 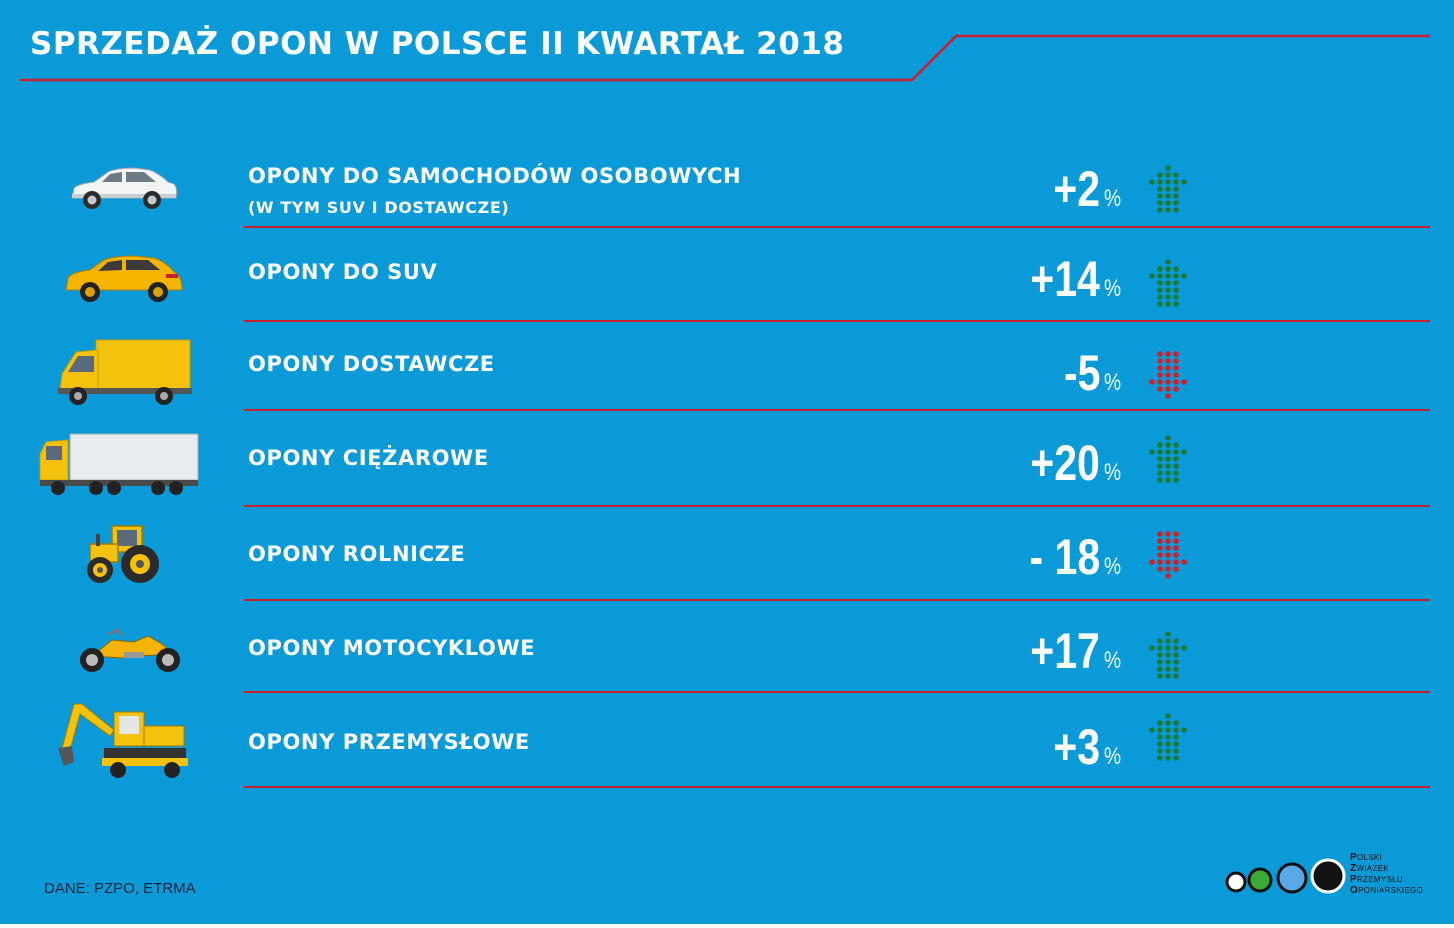 I want to click on change-value: +17, so click(x=1065, y=651).